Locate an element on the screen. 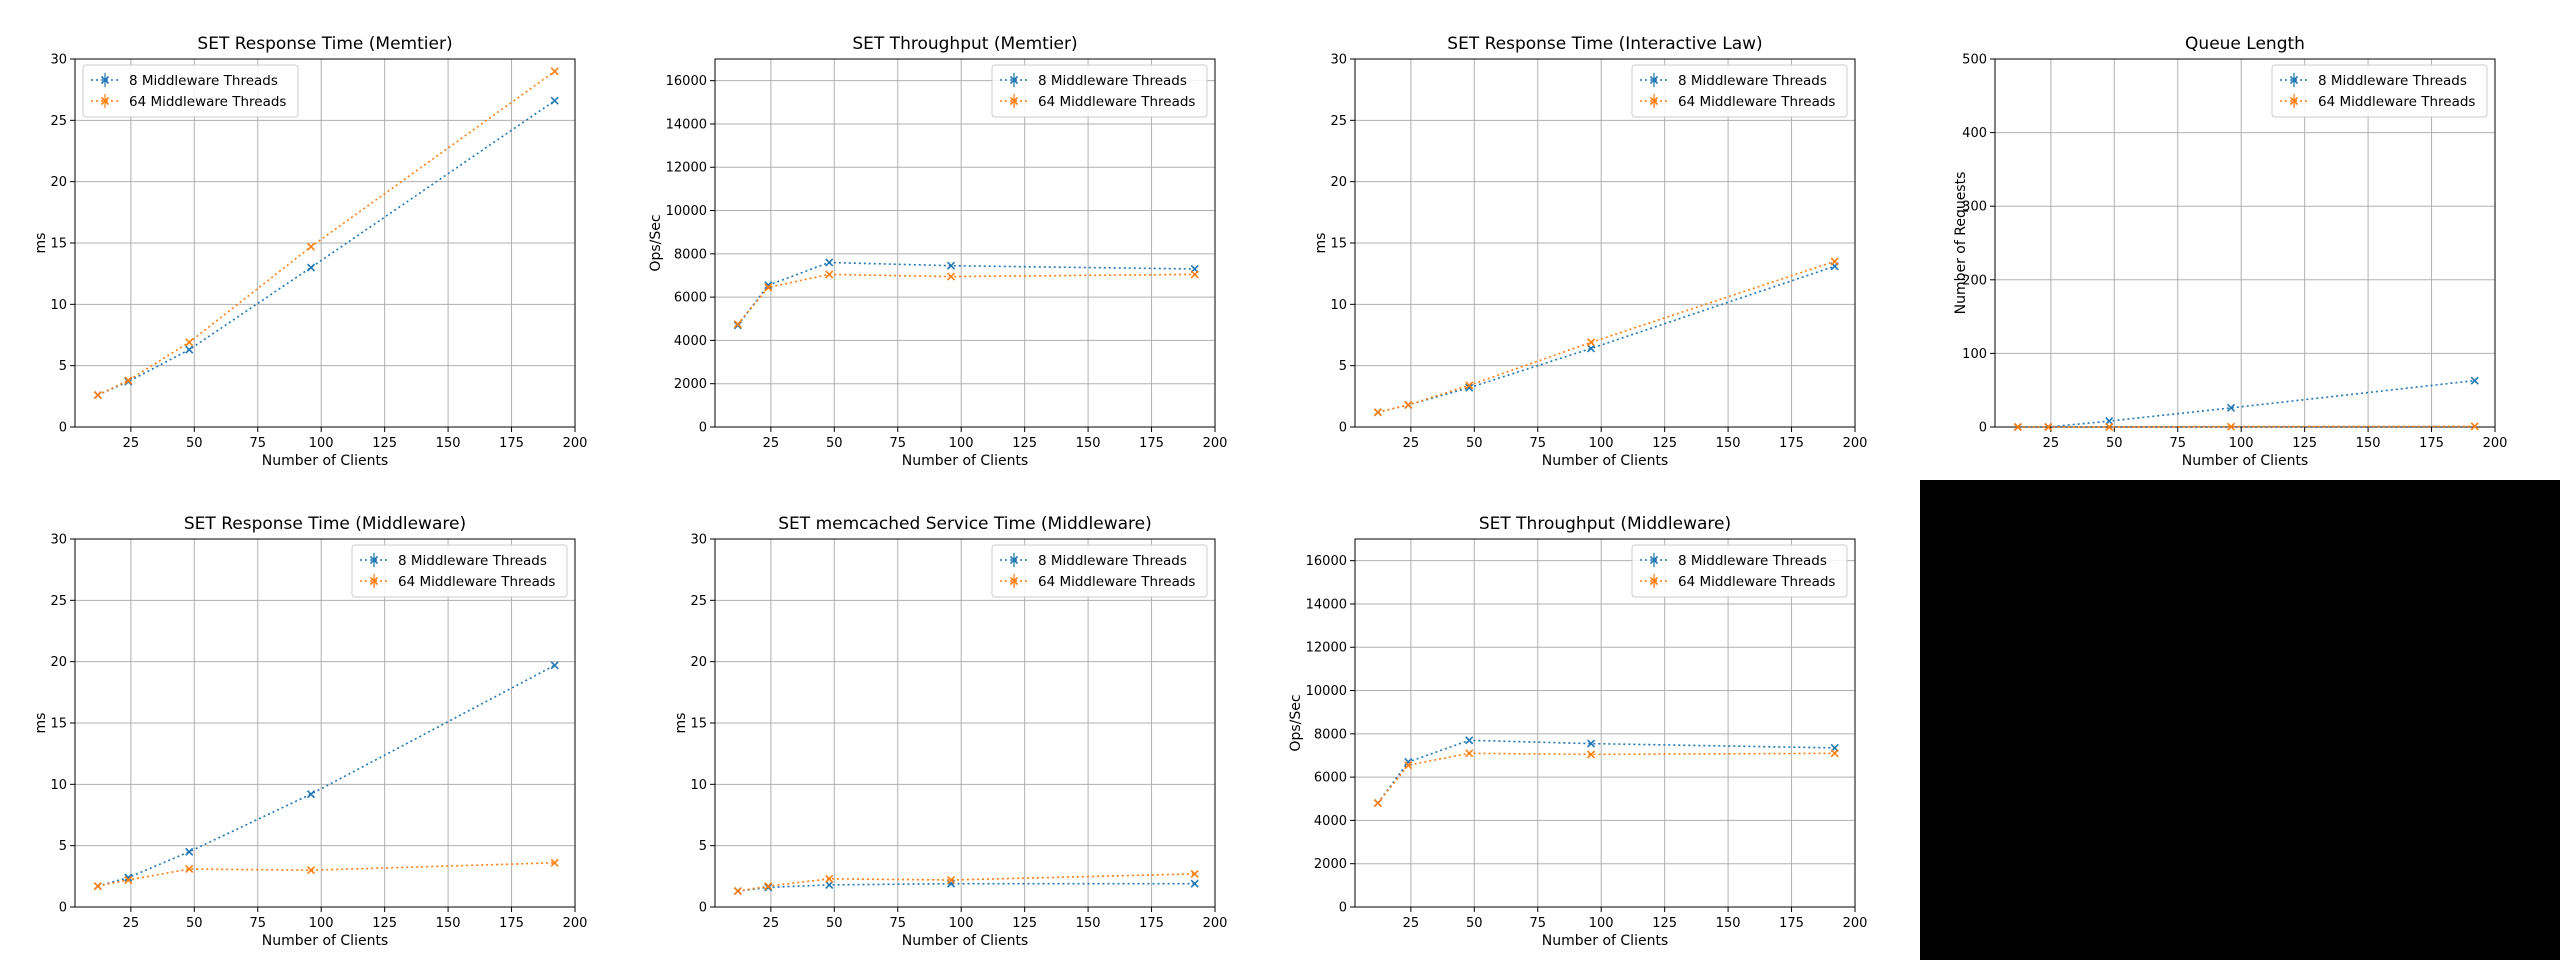 This screenshot has height=960, width=2560. x-tick-label: 100 is located at coordinates (961, 443).